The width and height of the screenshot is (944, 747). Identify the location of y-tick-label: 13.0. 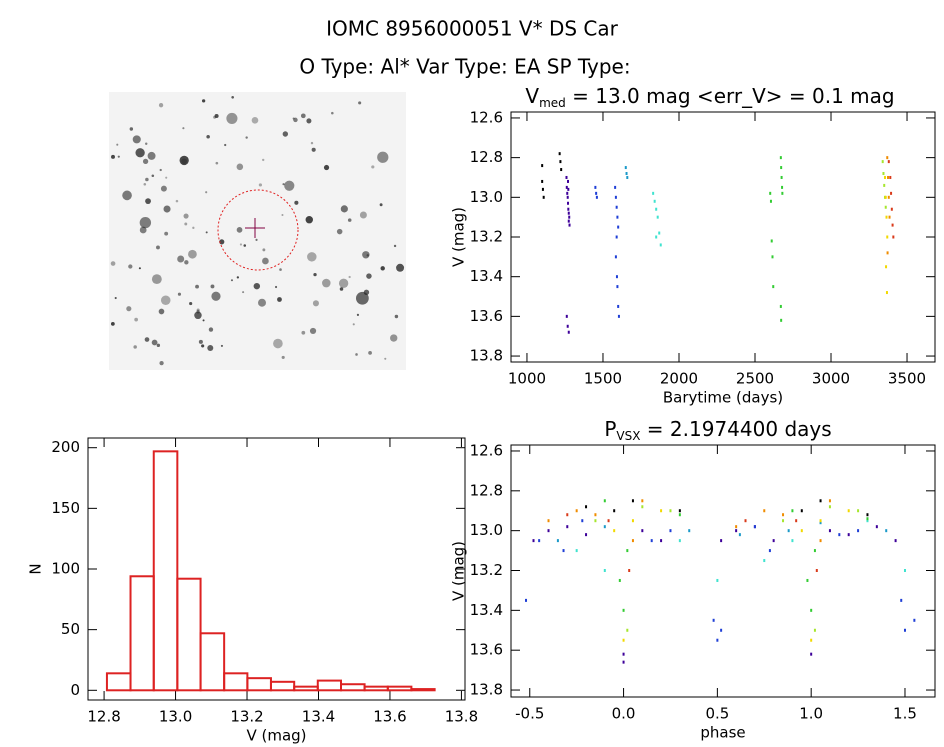
(486, 530).